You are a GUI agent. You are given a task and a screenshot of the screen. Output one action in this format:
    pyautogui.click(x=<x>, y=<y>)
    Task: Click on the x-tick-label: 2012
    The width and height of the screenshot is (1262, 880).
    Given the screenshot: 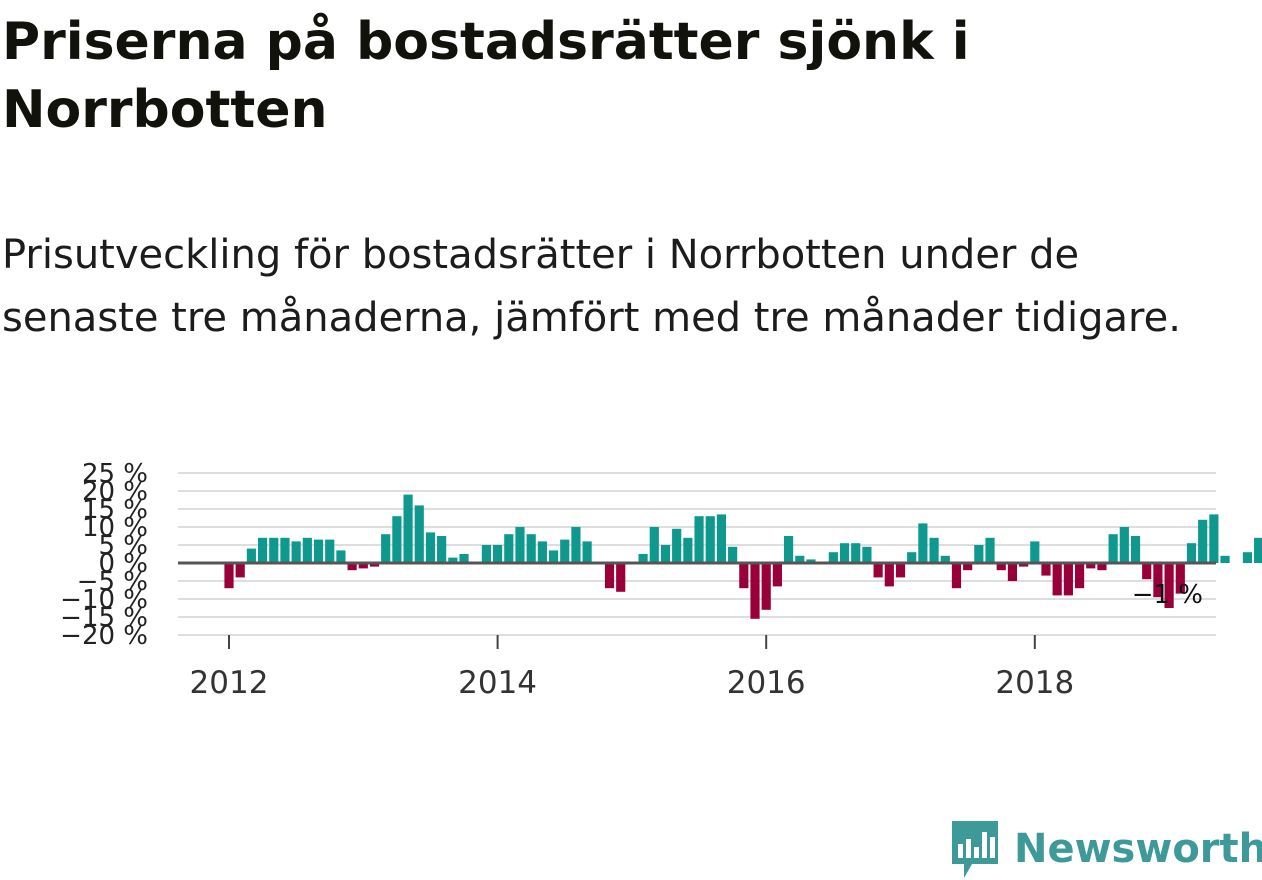 What is the action you would take?
    pyautogui.click(x=229, y=683)
    